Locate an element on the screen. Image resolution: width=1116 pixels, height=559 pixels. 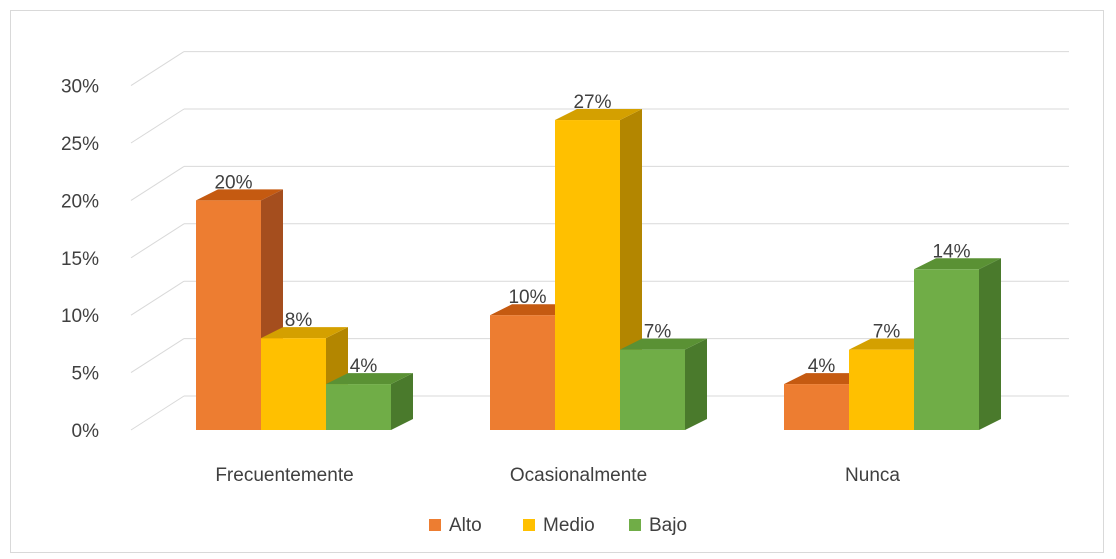
y-axis-ticks: 0% 5% 10% 15% 20% 25% 30% is located at coordinates (80, 259).